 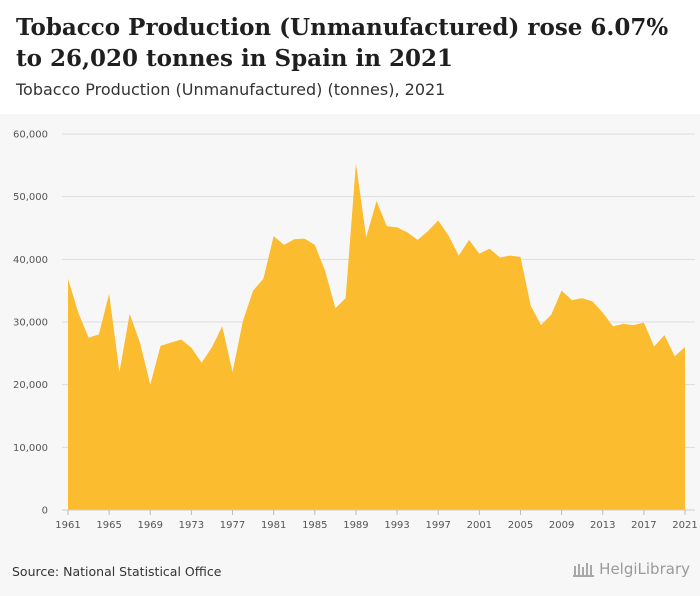 What do you see at coordinates (437, 525) in the screenshot?
I see `x-tick-label: 1997` at bounding box center [437, 525].